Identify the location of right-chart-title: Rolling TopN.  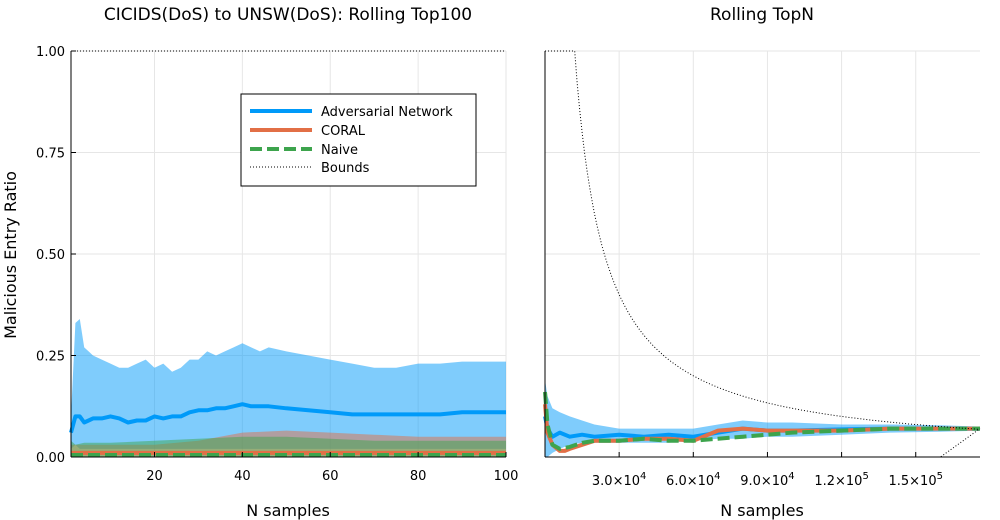
(762, 15).